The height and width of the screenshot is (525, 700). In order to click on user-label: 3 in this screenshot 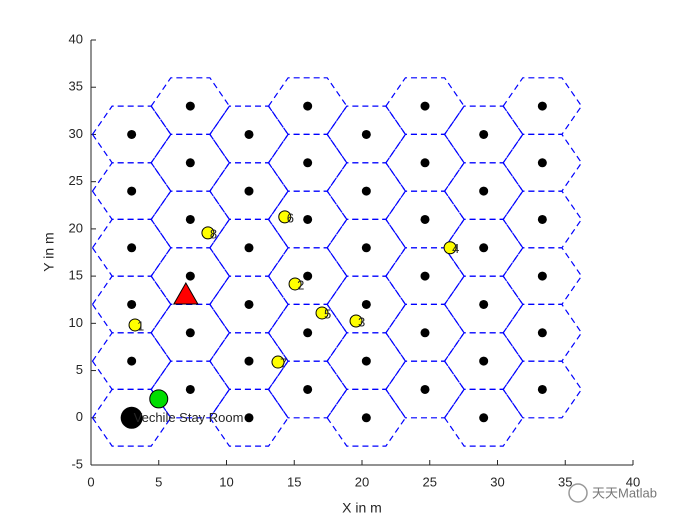, I will do `click(361, 321)`.